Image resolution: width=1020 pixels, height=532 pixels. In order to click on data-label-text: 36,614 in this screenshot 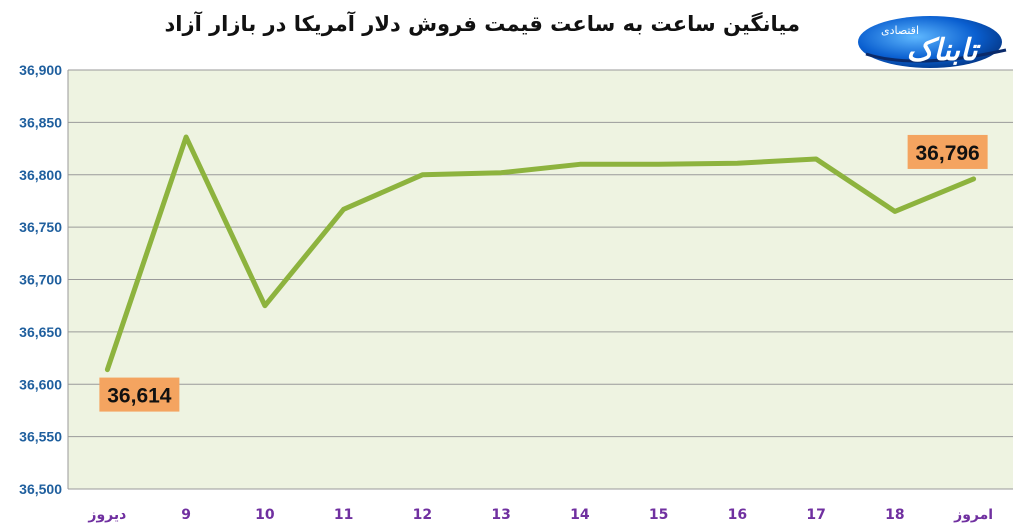, I will do `click(139, 396)`.